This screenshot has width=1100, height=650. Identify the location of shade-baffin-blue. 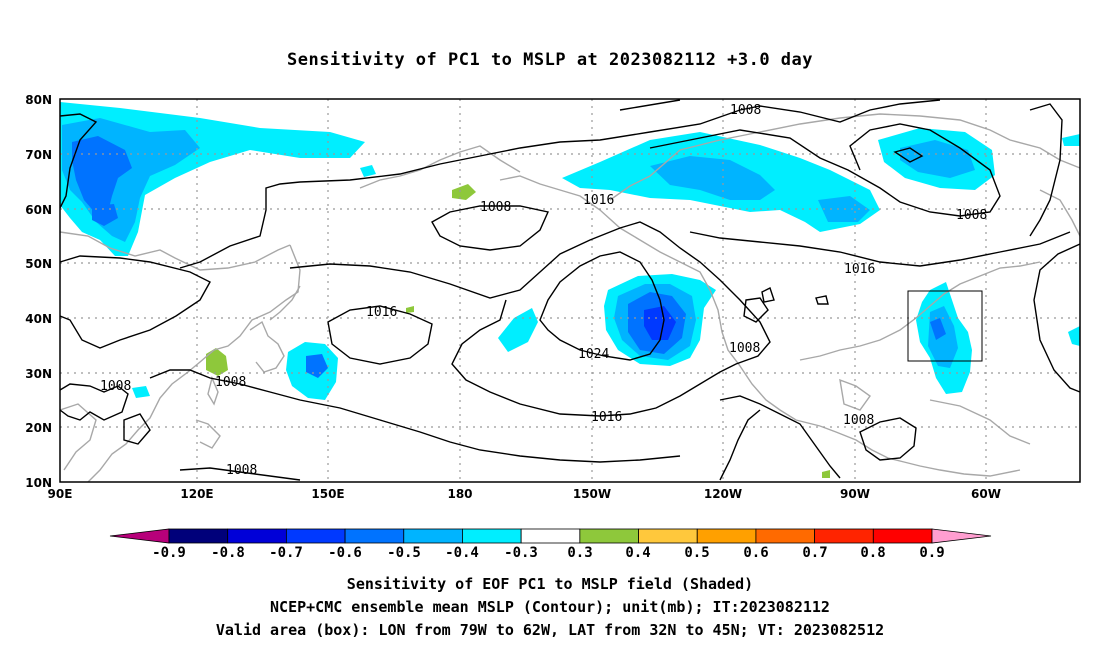
(937, 159).